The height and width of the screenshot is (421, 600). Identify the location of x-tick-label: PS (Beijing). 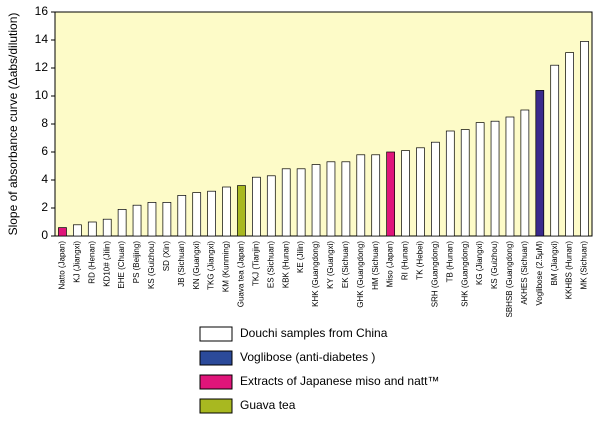
(136, 262).